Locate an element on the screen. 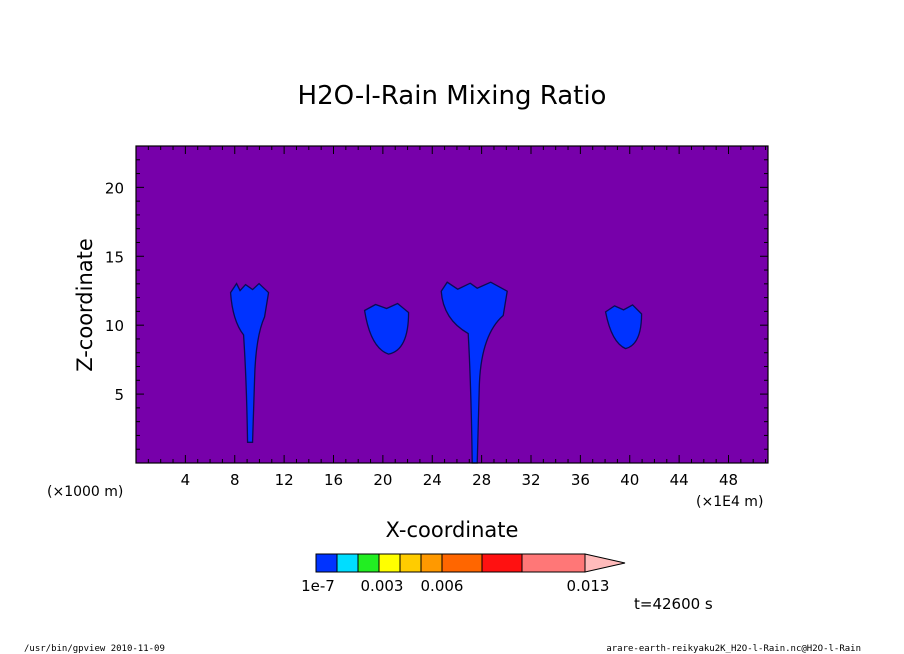 The image size is (904, 654). x-unit-left: (×1000 m) is located at coordinates (85, 492).